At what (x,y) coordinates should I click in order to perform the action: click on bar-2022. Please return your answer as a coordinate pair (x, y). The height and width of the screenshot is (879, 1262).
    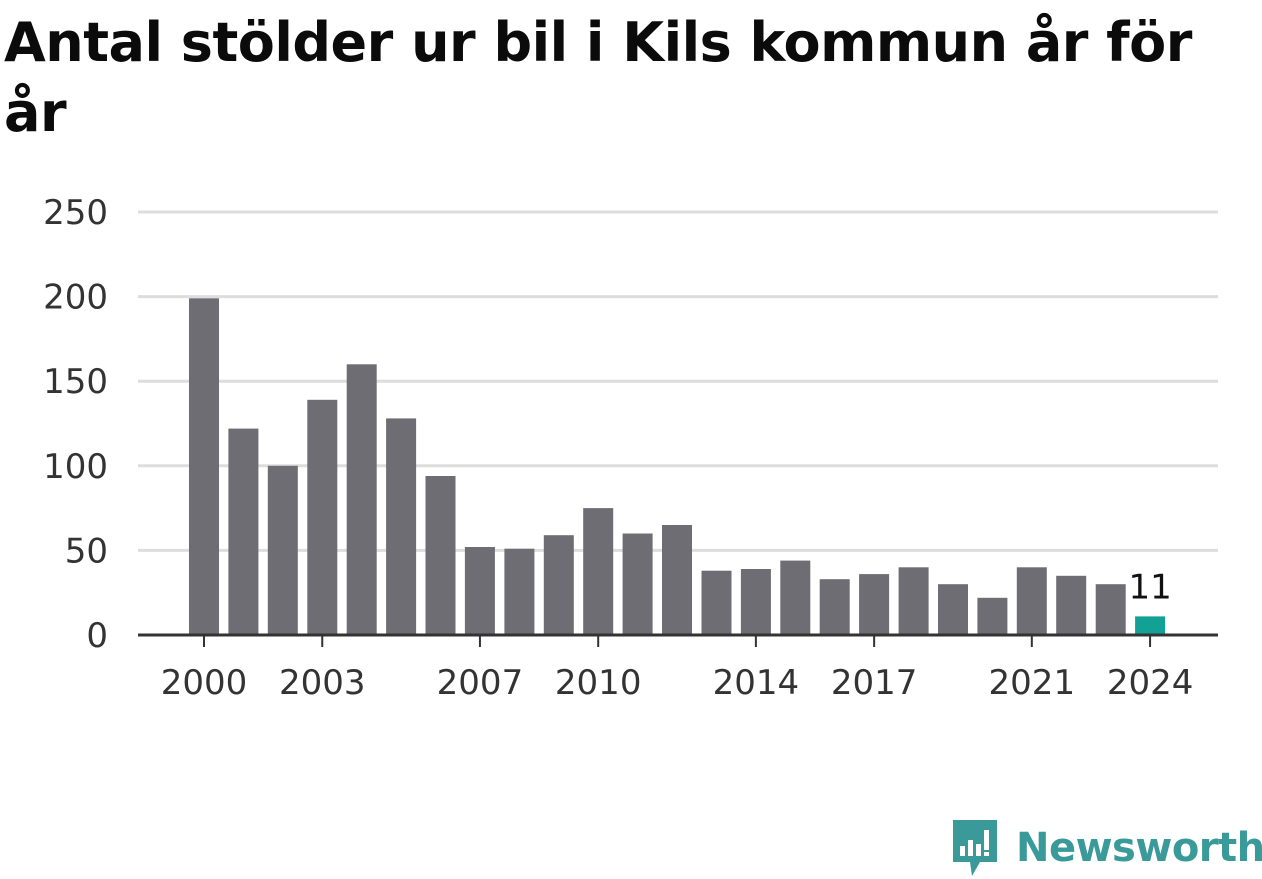
    Looking at the image, I should click on (1071, 605).